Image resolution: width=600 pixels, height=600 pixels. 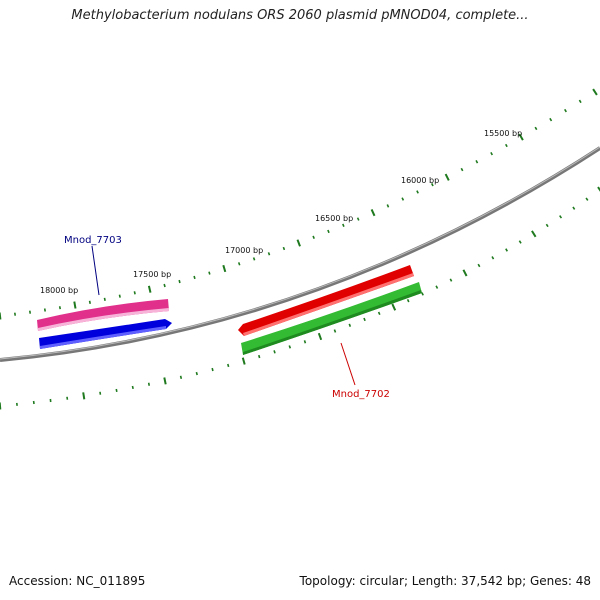 I want to click on gene-bar-mnod-7702-outer, so click(x=326, y=300).